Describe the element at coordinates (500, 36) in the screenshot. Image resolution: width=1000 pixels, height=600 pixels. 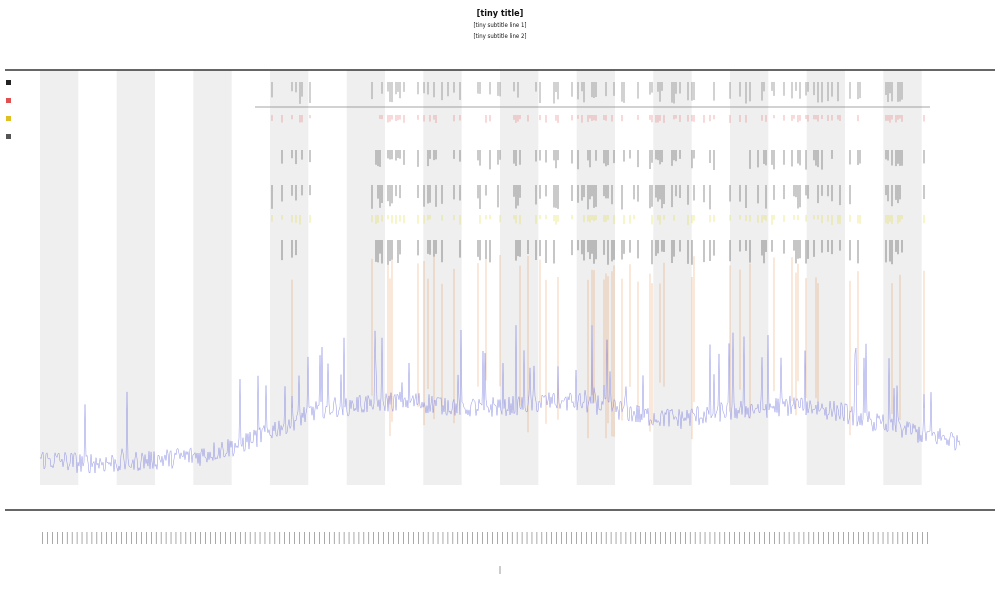
I see `chart-subtitle-2: [tiny subtitle line 2]` at that location.